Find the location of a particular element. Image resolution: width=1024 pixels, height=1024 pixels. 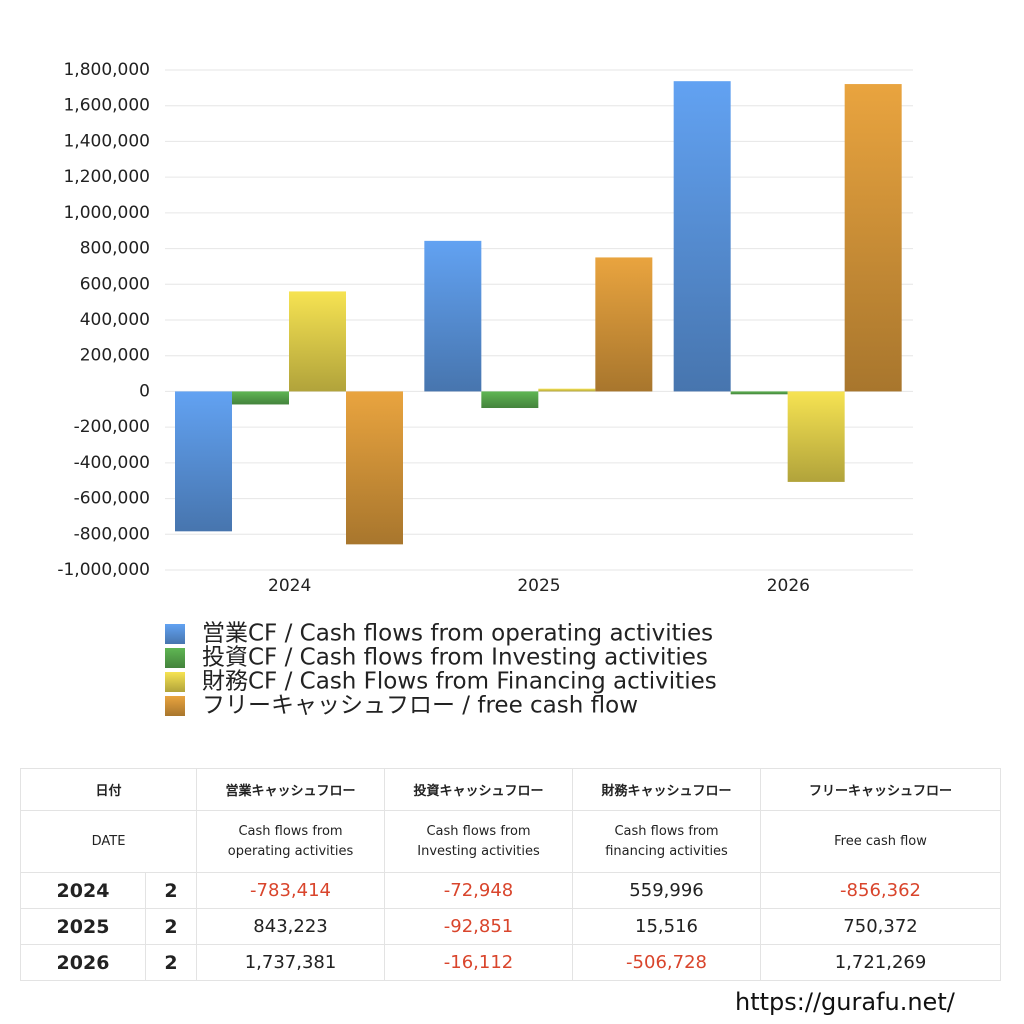

cell-text: 2024 is located at coordinates (83, 890).